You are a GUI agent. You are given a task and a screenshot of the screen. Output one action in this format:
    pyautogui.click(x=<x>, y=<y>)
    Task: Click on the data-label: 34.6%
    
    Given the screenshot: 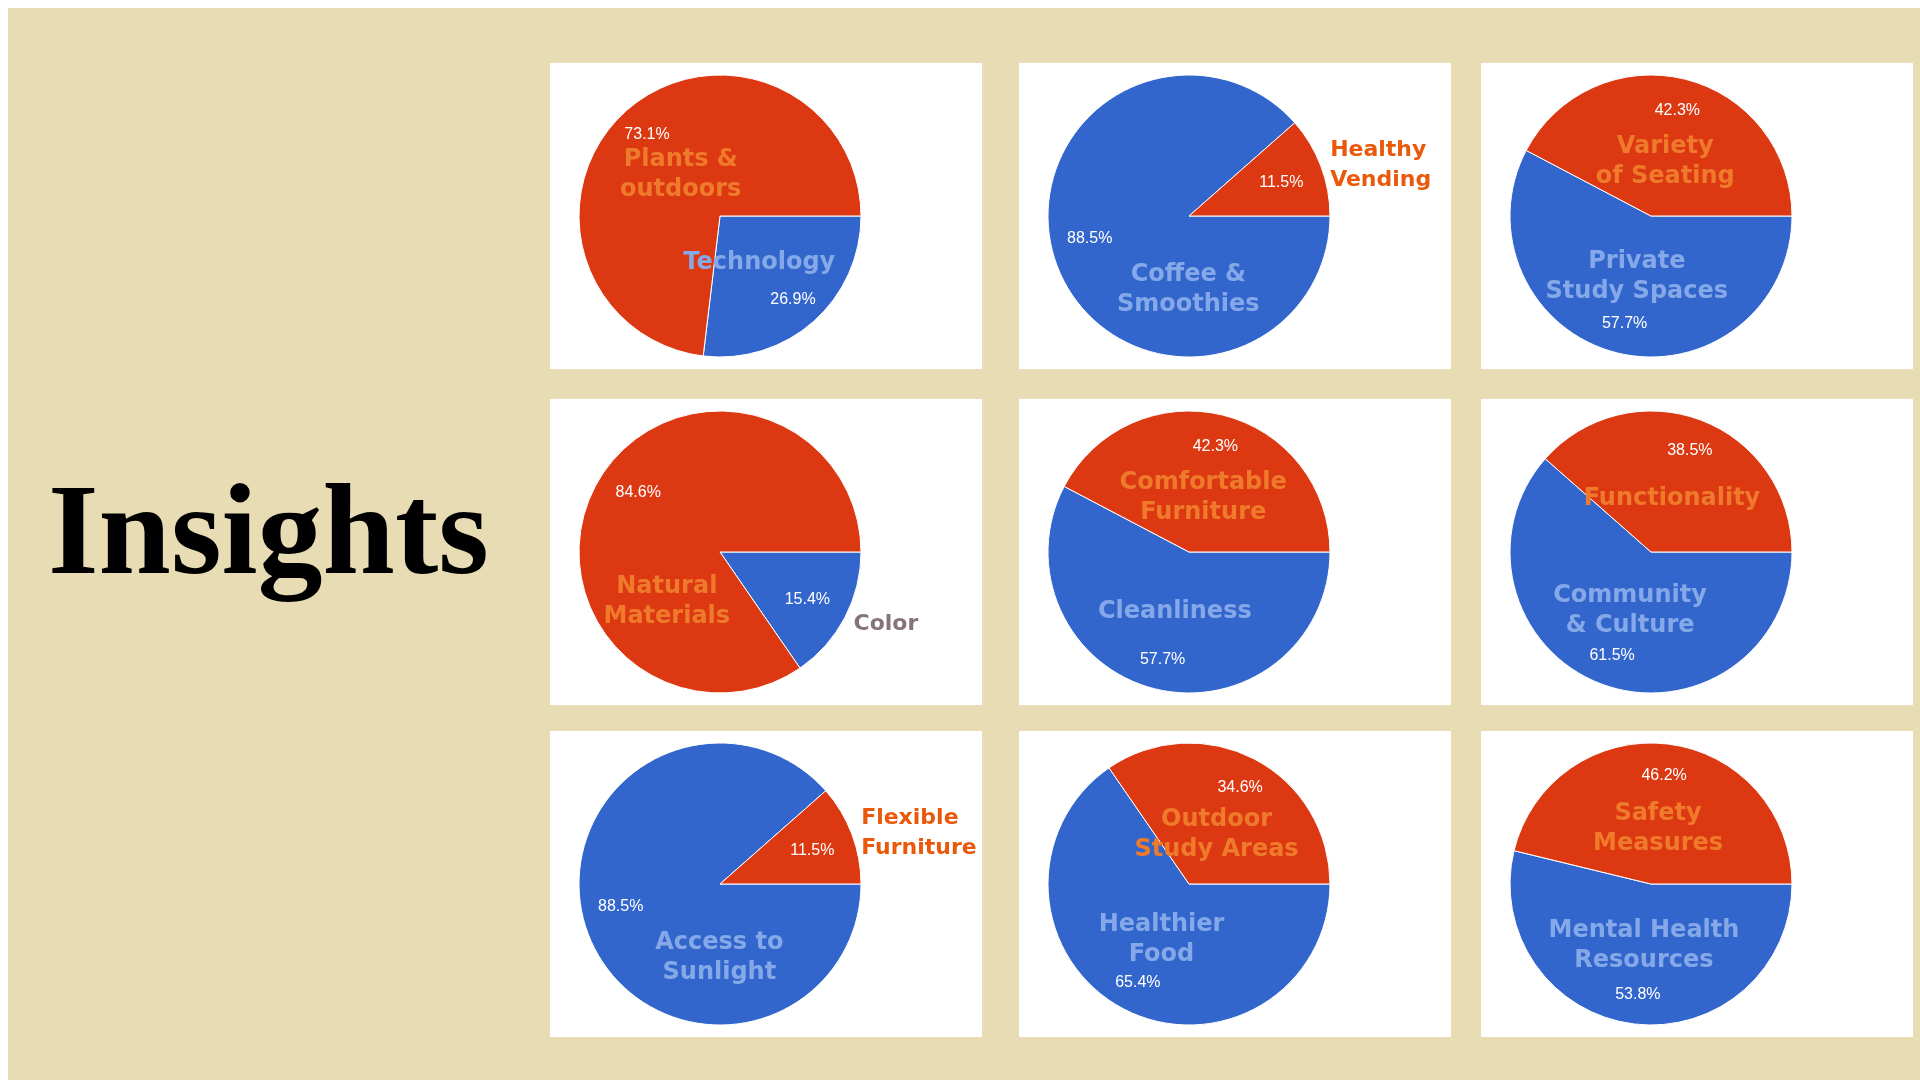 What is the action you would take?
    pyautogui.click(x=1240, y=787)
    